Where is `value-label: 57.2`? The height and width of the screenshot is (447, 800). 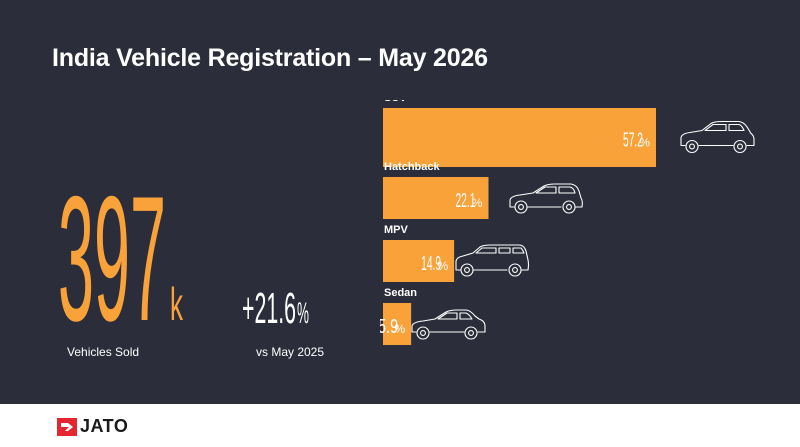
value-label: 57.2 is located at coordinates (633, 141).